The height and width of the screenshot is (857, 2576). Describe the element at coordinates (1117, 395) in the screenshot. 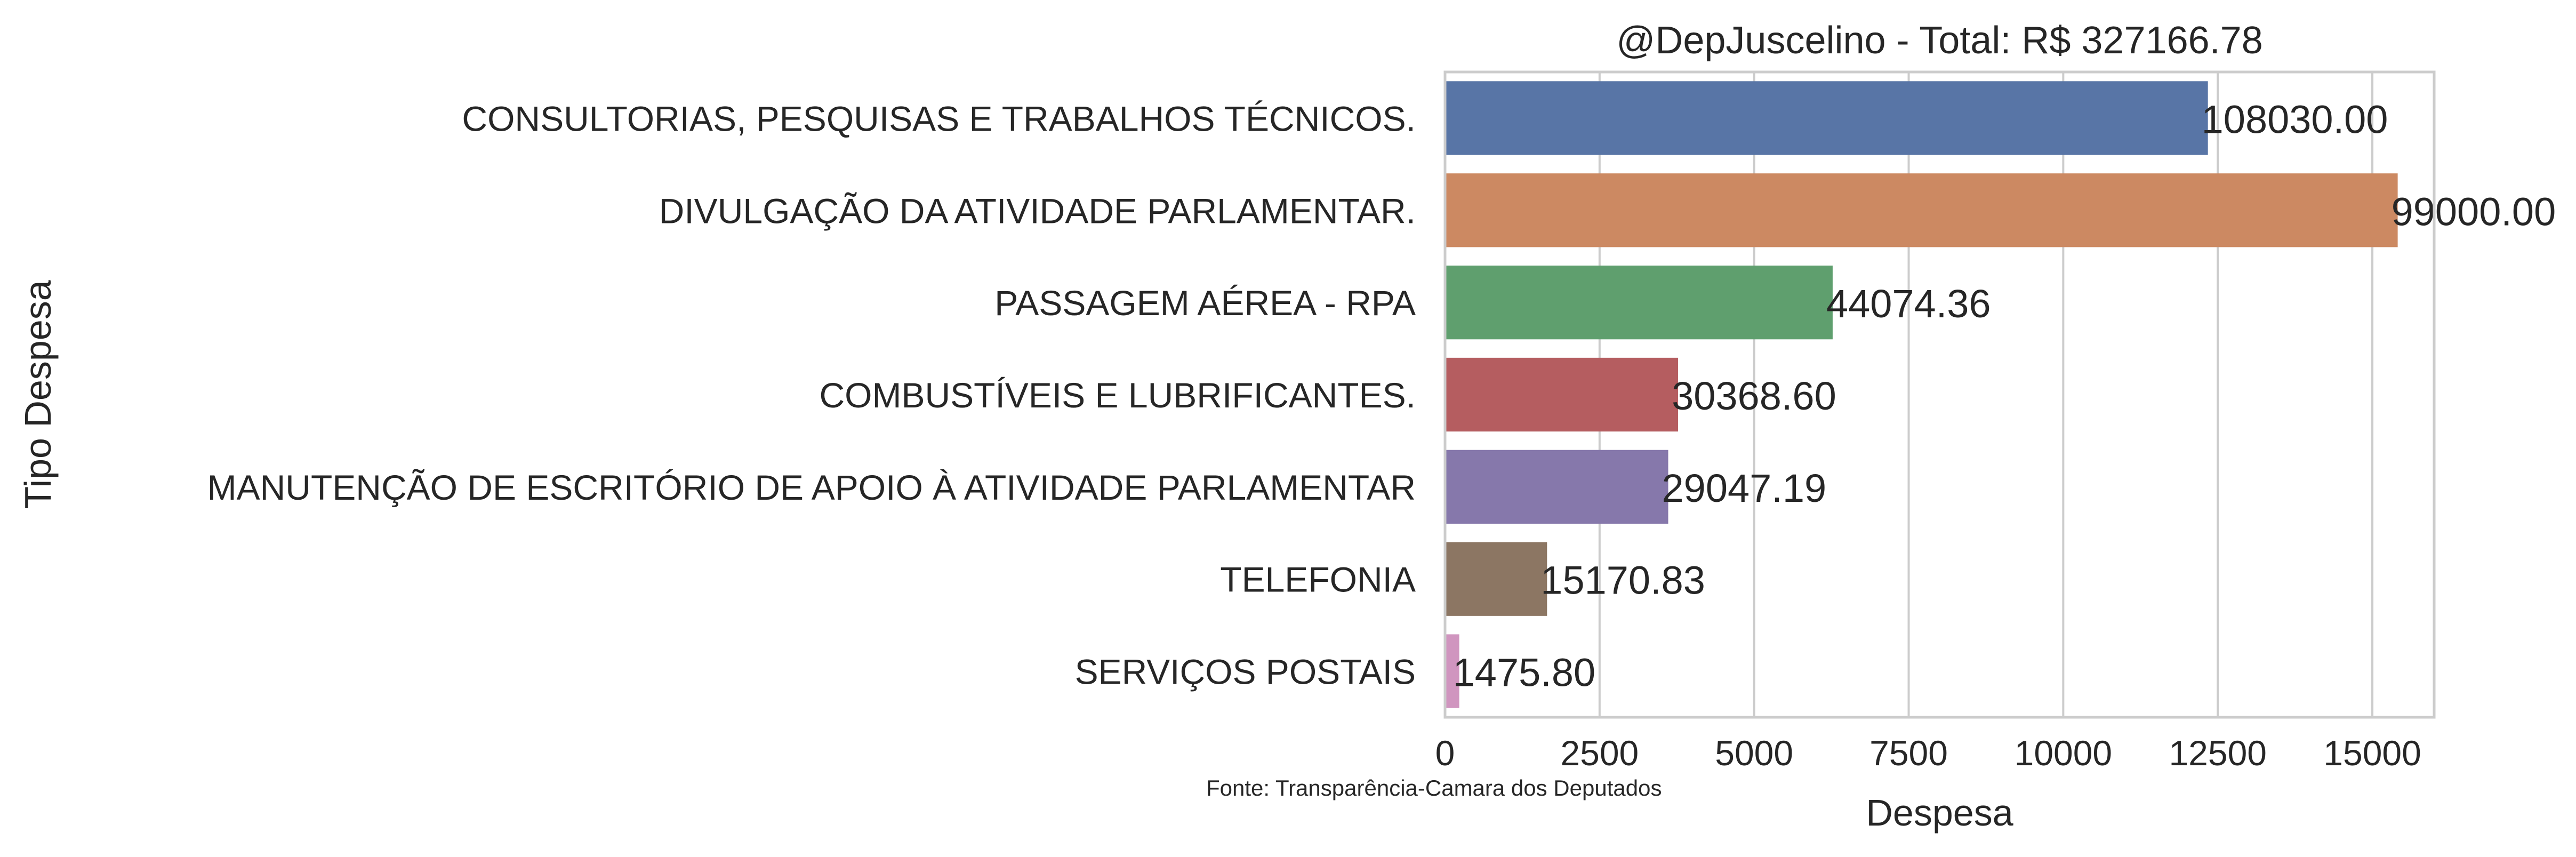

I see `category-label: COMBUSTÍVEIS E LUBRIFICANTES.` at that location.